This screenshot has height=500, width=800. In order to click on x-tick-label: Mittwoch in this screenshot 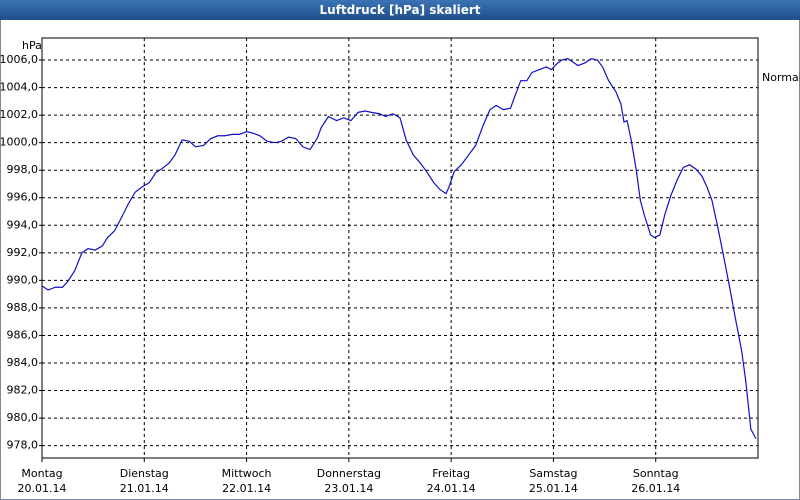, I will do `click(247, 473)`.